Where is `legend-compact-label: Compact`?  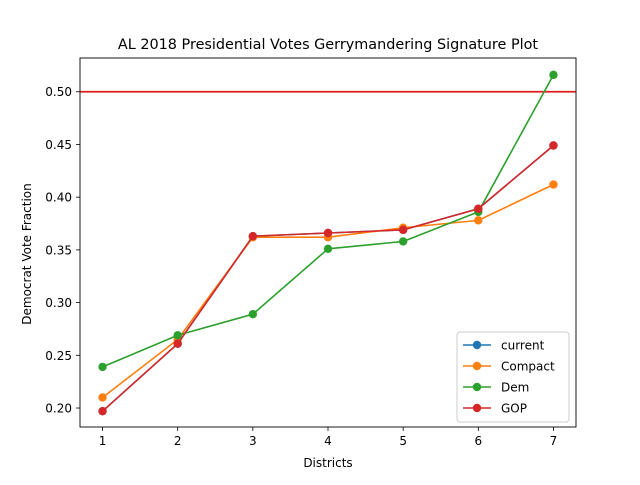
legend-compact-label: Compact is located at coordinates (528, 367).